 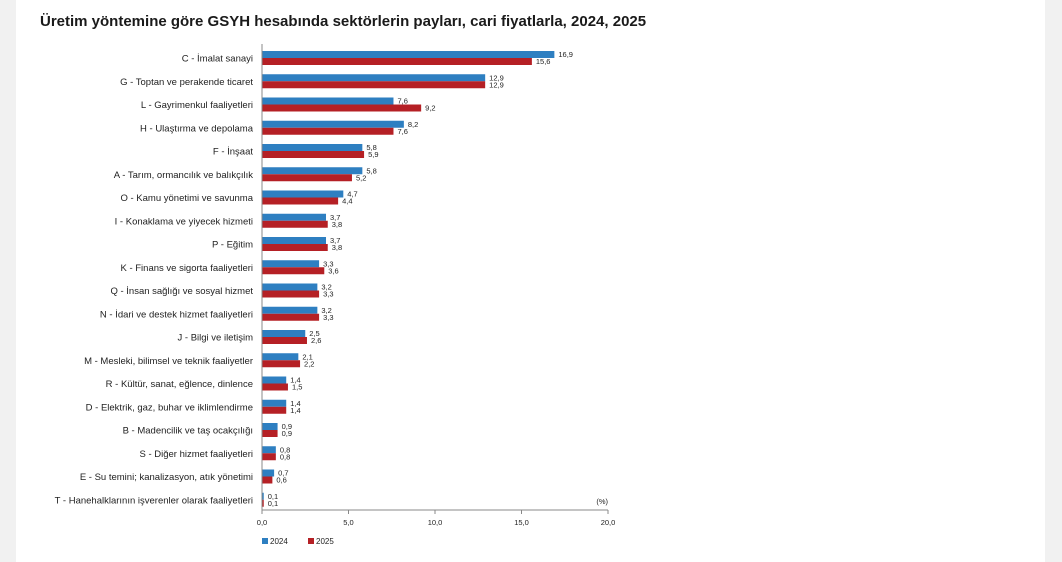 I want to click on x-tick-label: 0,0, so click(x=262, y=522).